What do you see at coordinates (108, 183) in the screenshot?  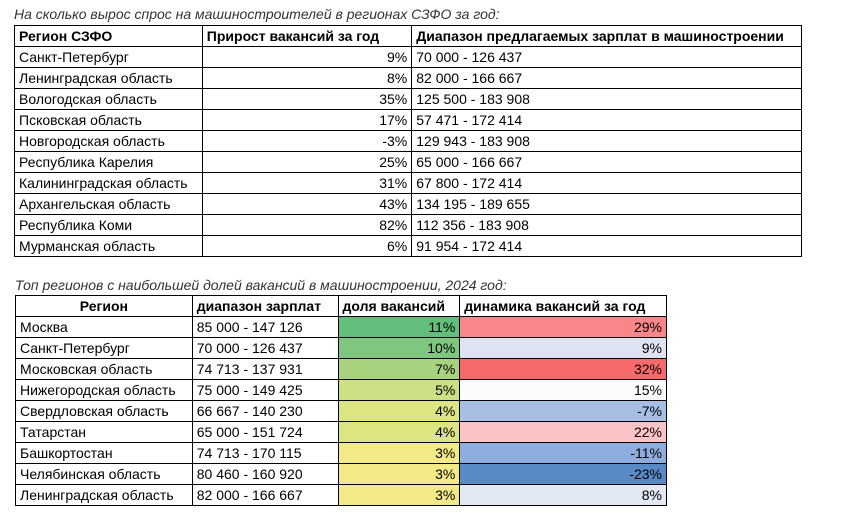 I see `region-cell: Калининградская область` at bounding box center [108, 183].